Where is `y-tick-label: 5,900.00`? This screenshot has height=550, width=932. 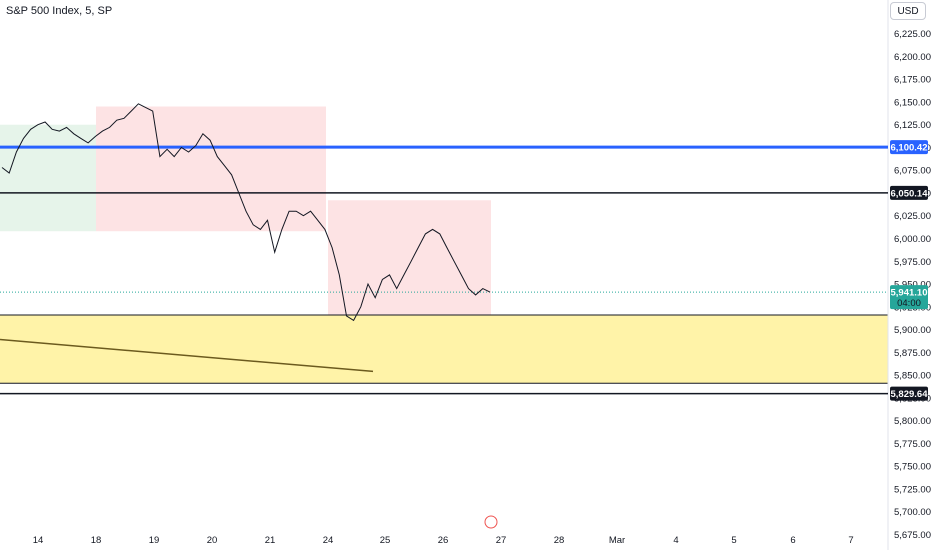
y-tick-label: 5,900.00 is located at coordinates (912, 330).